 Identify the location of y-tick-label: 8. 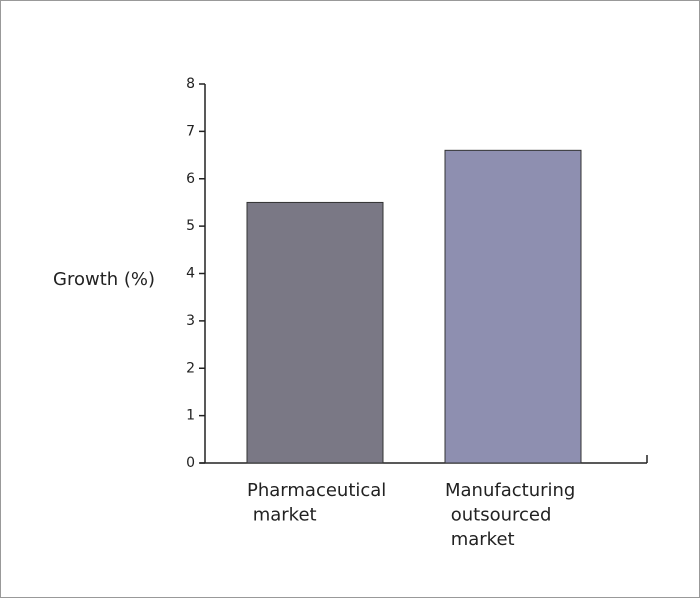
(190, 84).